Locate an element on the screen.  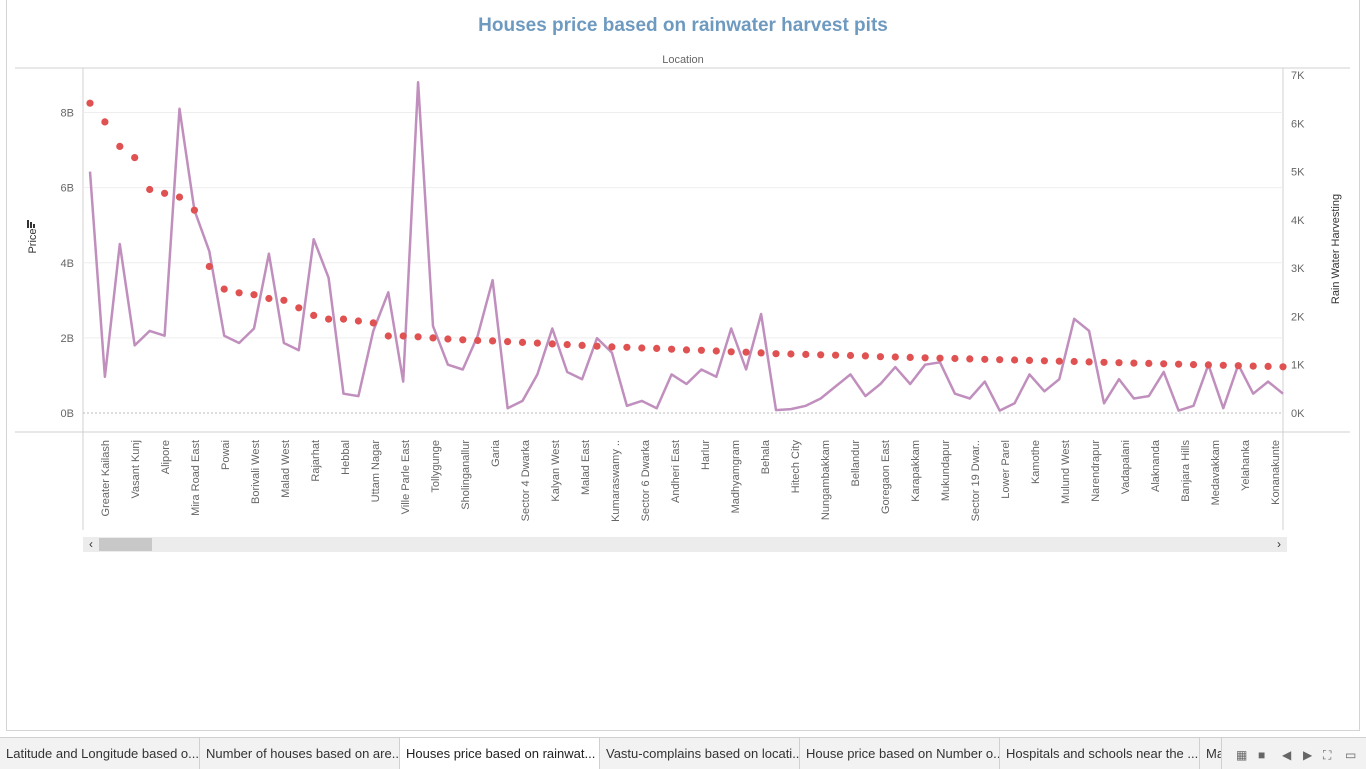
prev-icon: ◀ is located at coordinates (1287, 755).